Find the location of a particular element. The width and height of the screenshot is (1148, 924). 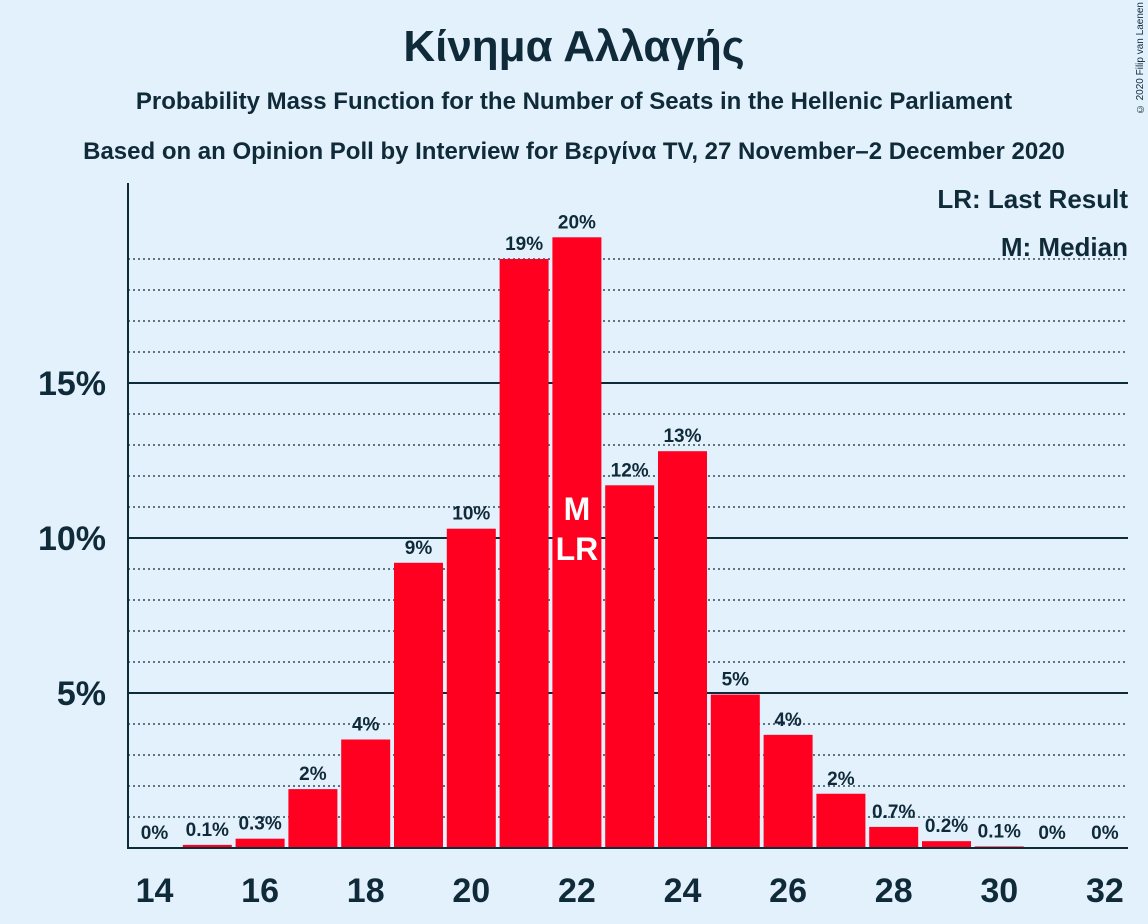

bar-label-seat-20: 10% is located at coordinates (471, 514).